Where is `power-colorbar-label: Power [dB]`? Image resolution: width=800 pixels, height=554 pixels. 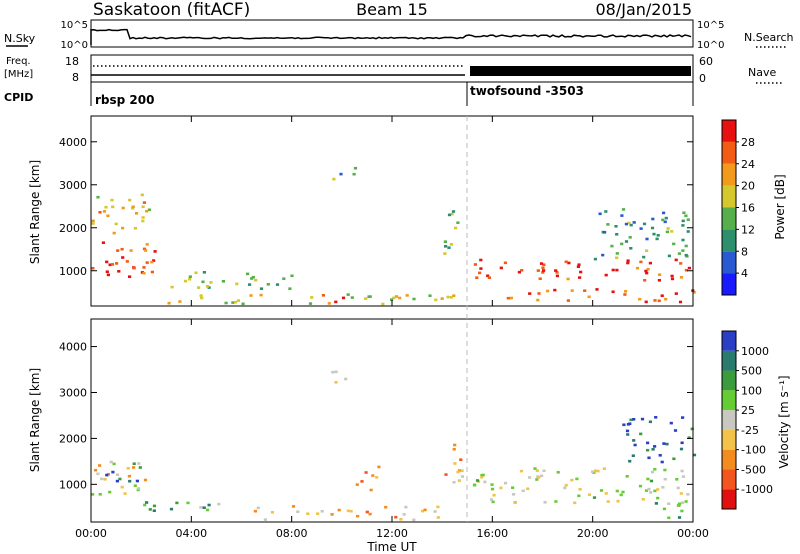
power-colorbar-label: Power [dB] is located at coordinates (780, 206).